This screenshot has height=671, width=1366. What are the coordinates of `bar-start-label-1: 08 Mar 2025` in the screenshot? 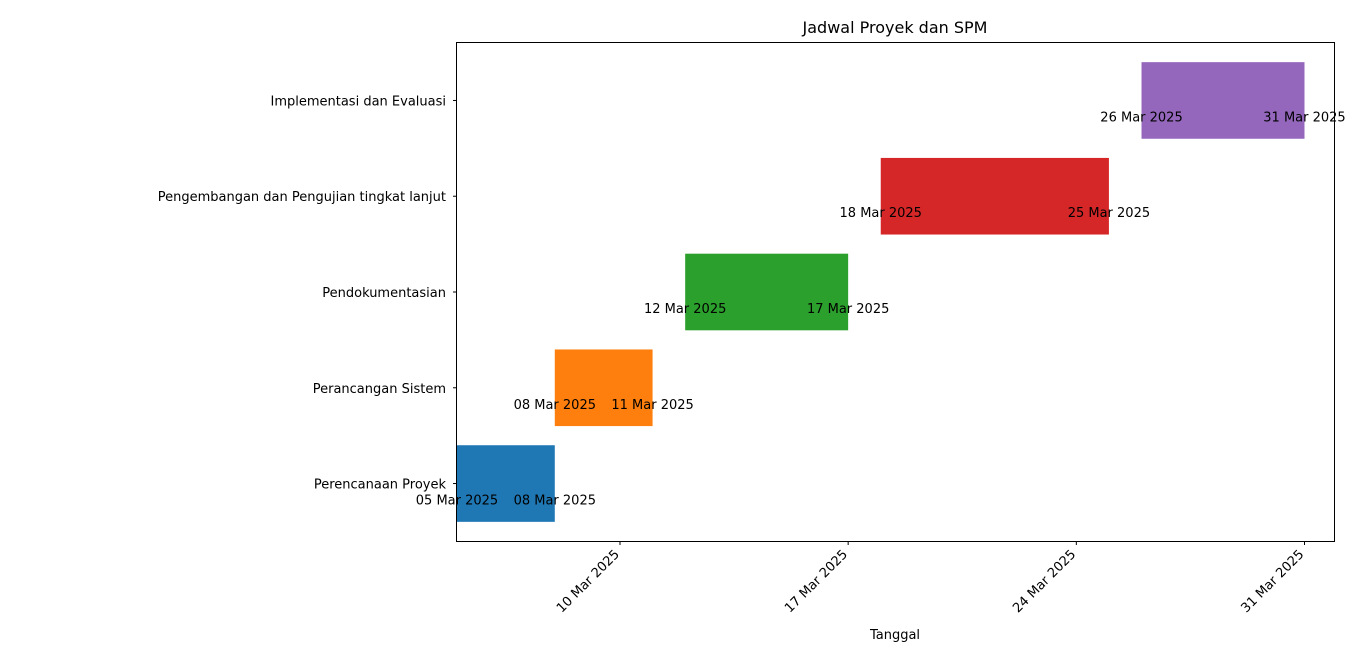 It's located at (555, 405).